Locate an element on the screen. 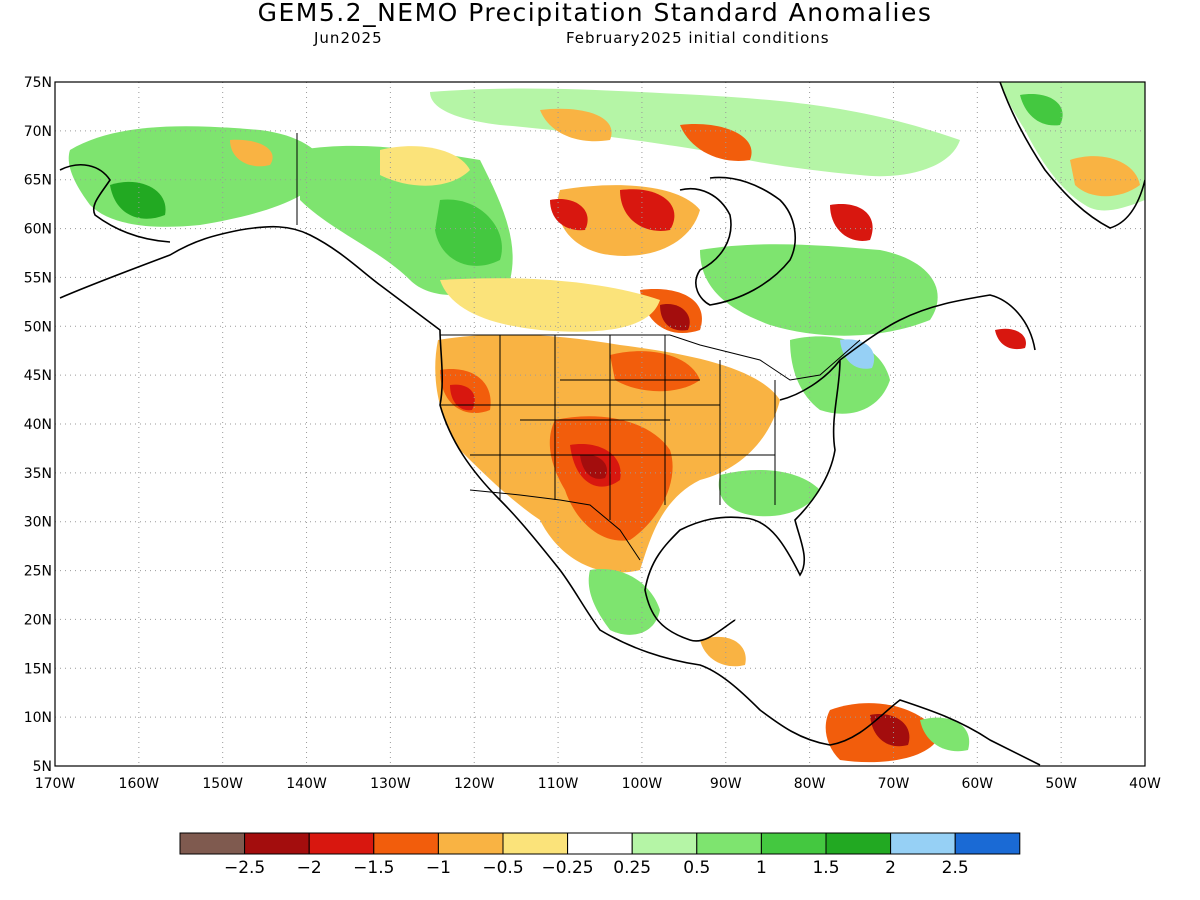 The image size is (1200, 900). colorbar-label: 2 is located at coordinates (890, 868).